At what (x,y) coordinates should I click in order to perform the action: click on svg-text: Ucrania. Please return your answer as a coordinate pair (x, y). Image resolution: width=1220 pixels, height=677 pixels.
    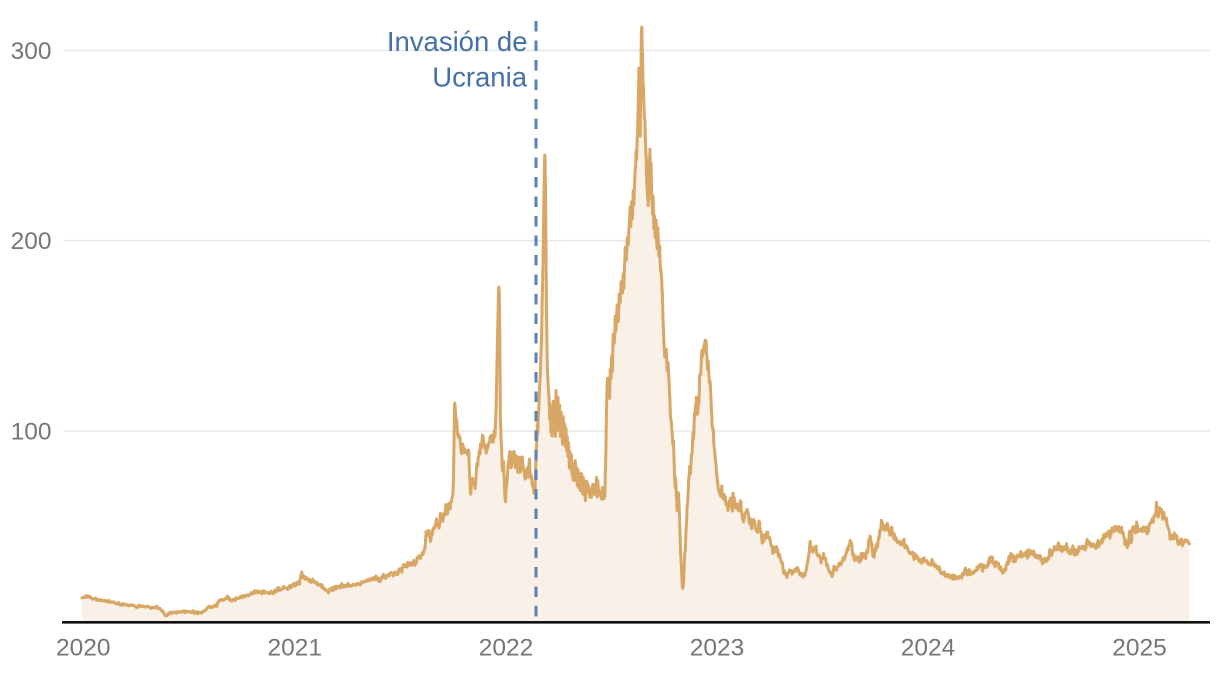
    Looking at the image, I should click on (479, 76).